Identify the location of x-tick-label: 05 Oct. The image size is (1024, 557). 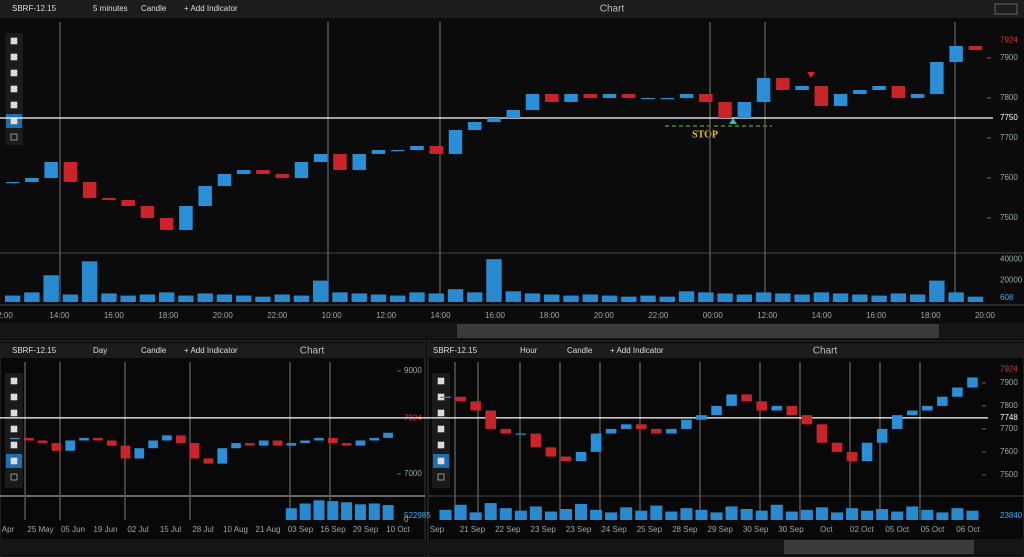
(933, 529).